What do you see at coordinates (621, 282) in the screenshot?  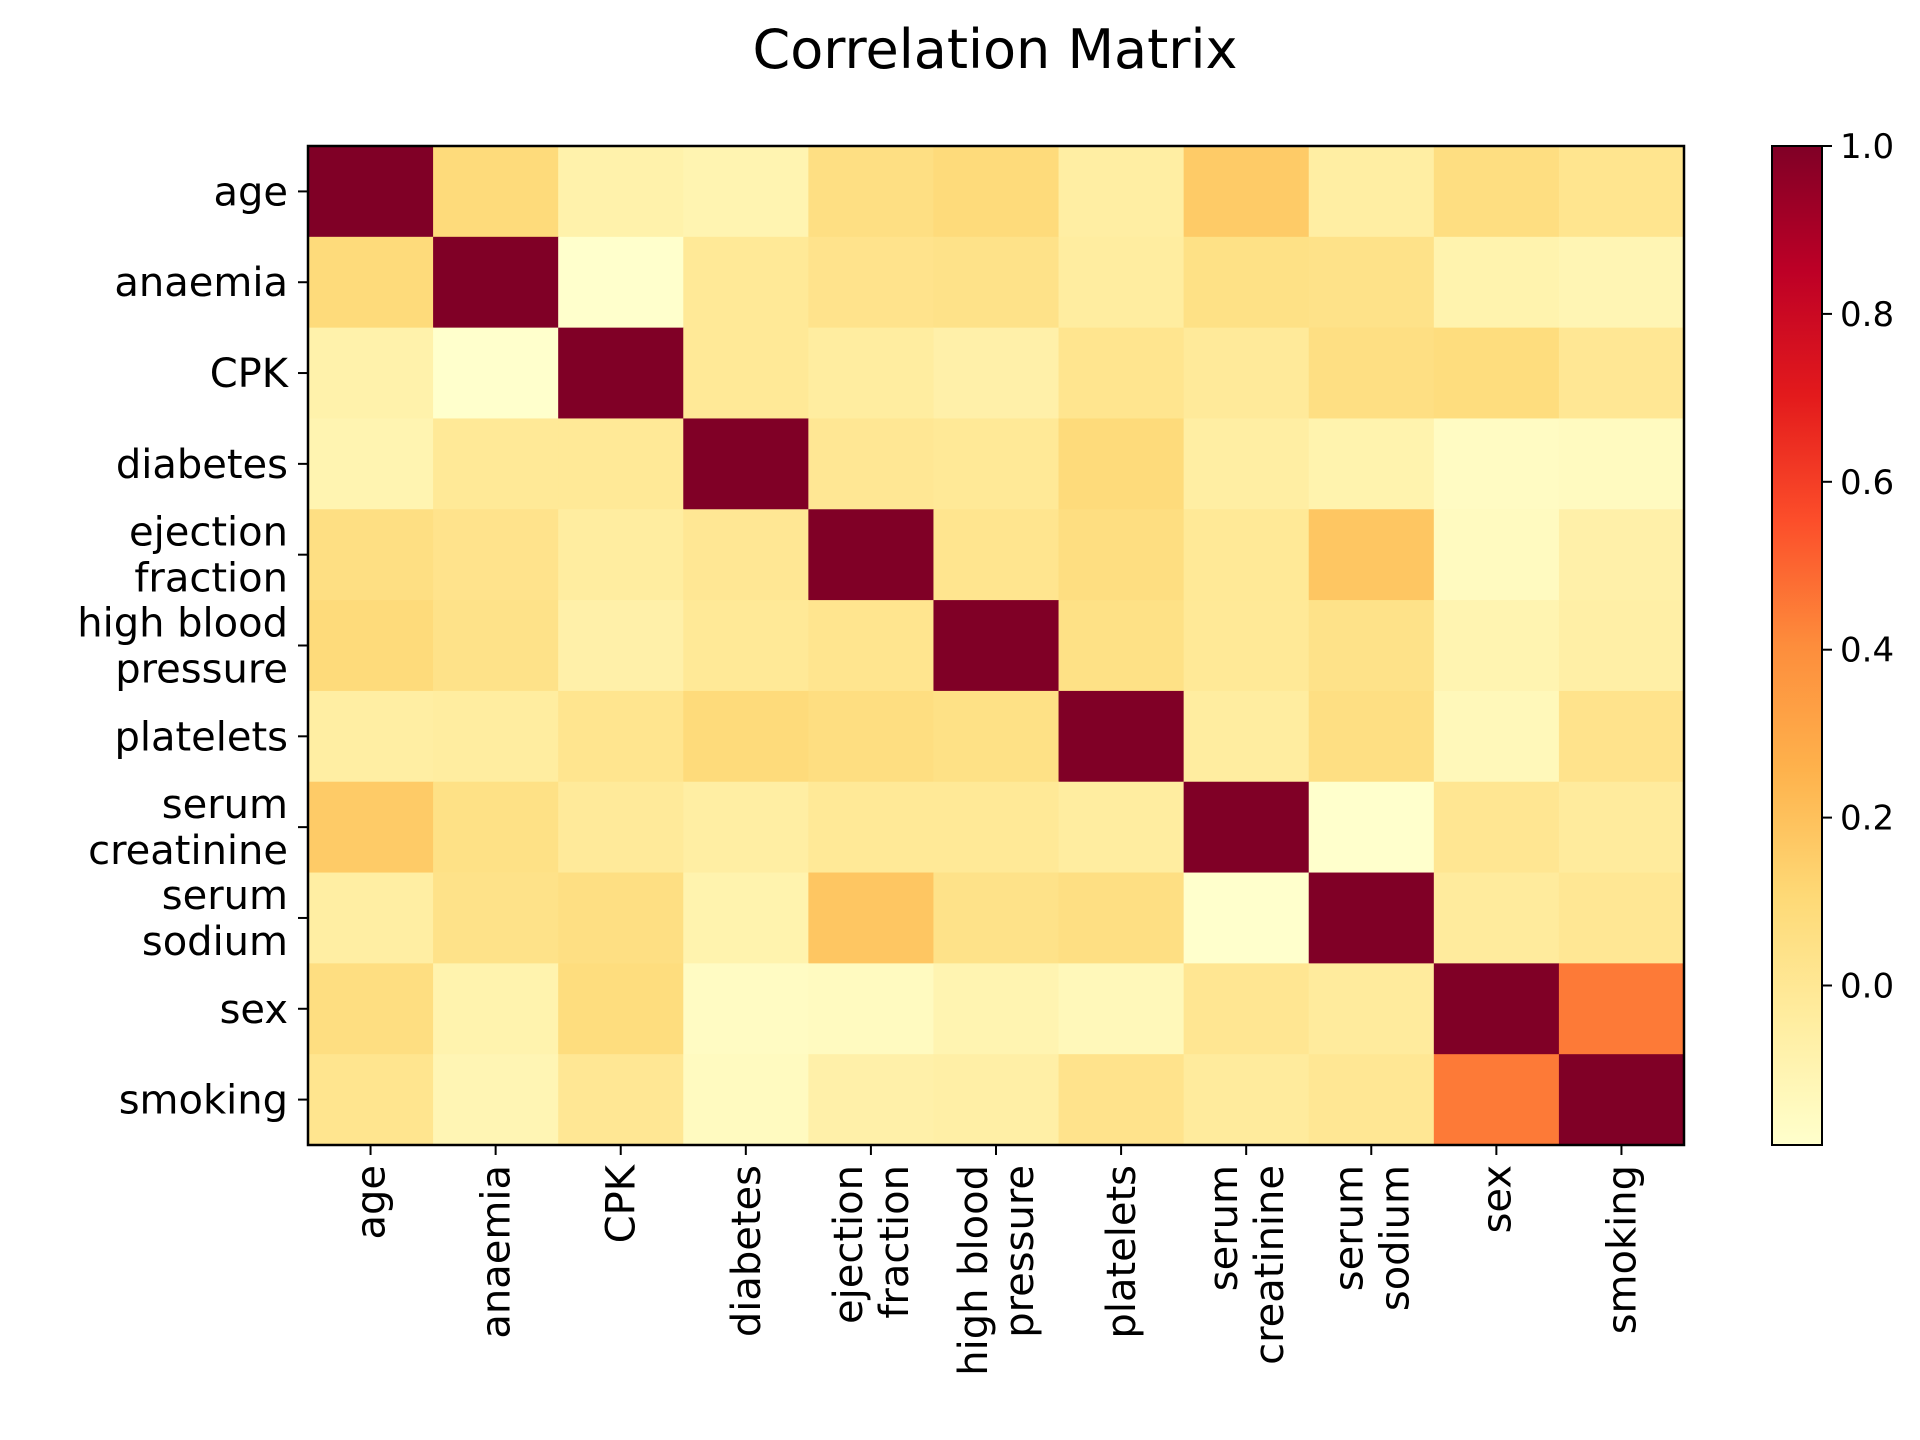 I see `heatmap-cell-r1-c2` at bounding box center [621, 282].